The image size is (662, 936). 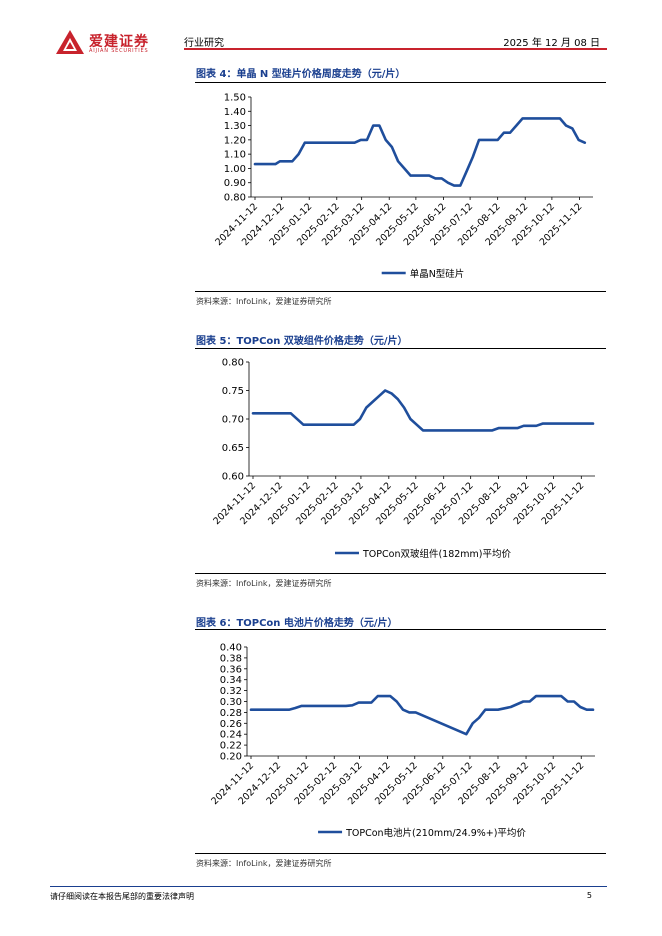 I want to click on figure-4-source: 资料来源：InfoLink，爱建证券研究所, so click(x=264, y=301).